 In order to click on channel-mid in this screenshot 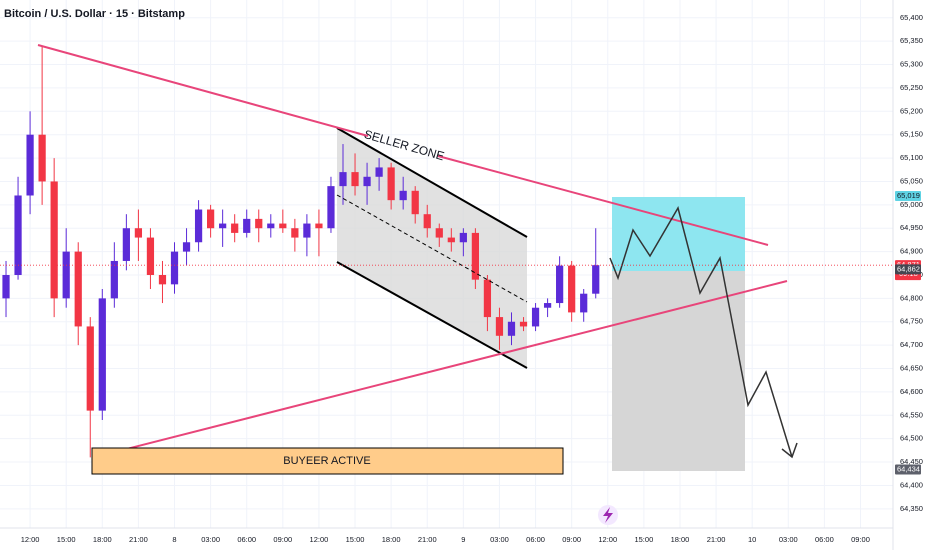, I will do `click(432, 248)`.